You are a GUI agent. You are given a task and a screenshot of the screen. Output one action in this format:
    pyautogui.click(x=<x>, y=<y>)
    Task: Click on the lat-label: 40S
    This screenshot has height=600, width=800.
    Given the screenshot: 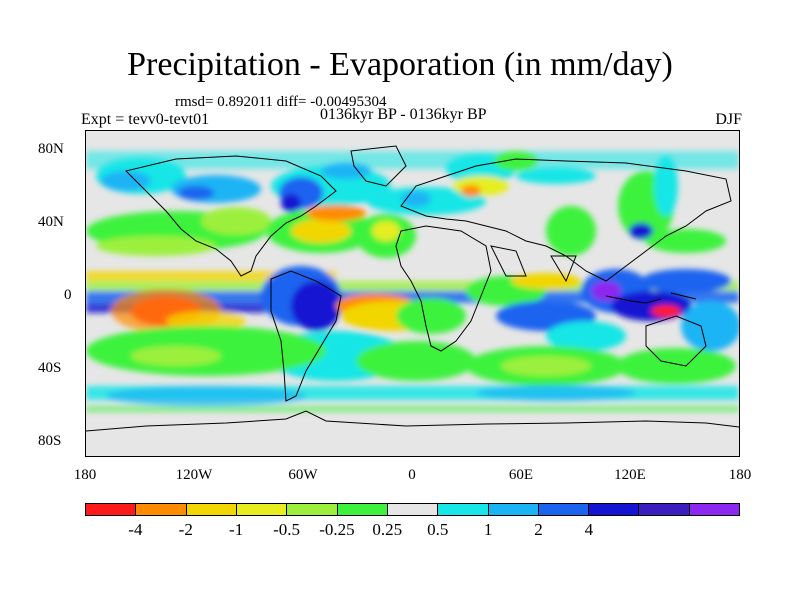 What is the action you would take?
    pyautogui.click(x=50, y=368)
    